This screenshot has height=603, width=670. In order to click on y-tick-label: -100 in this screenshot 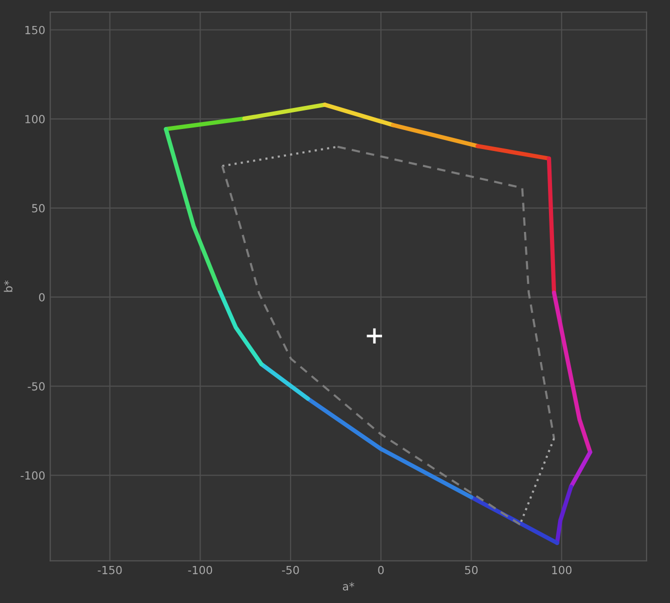, I will do `click(32, 475)`.